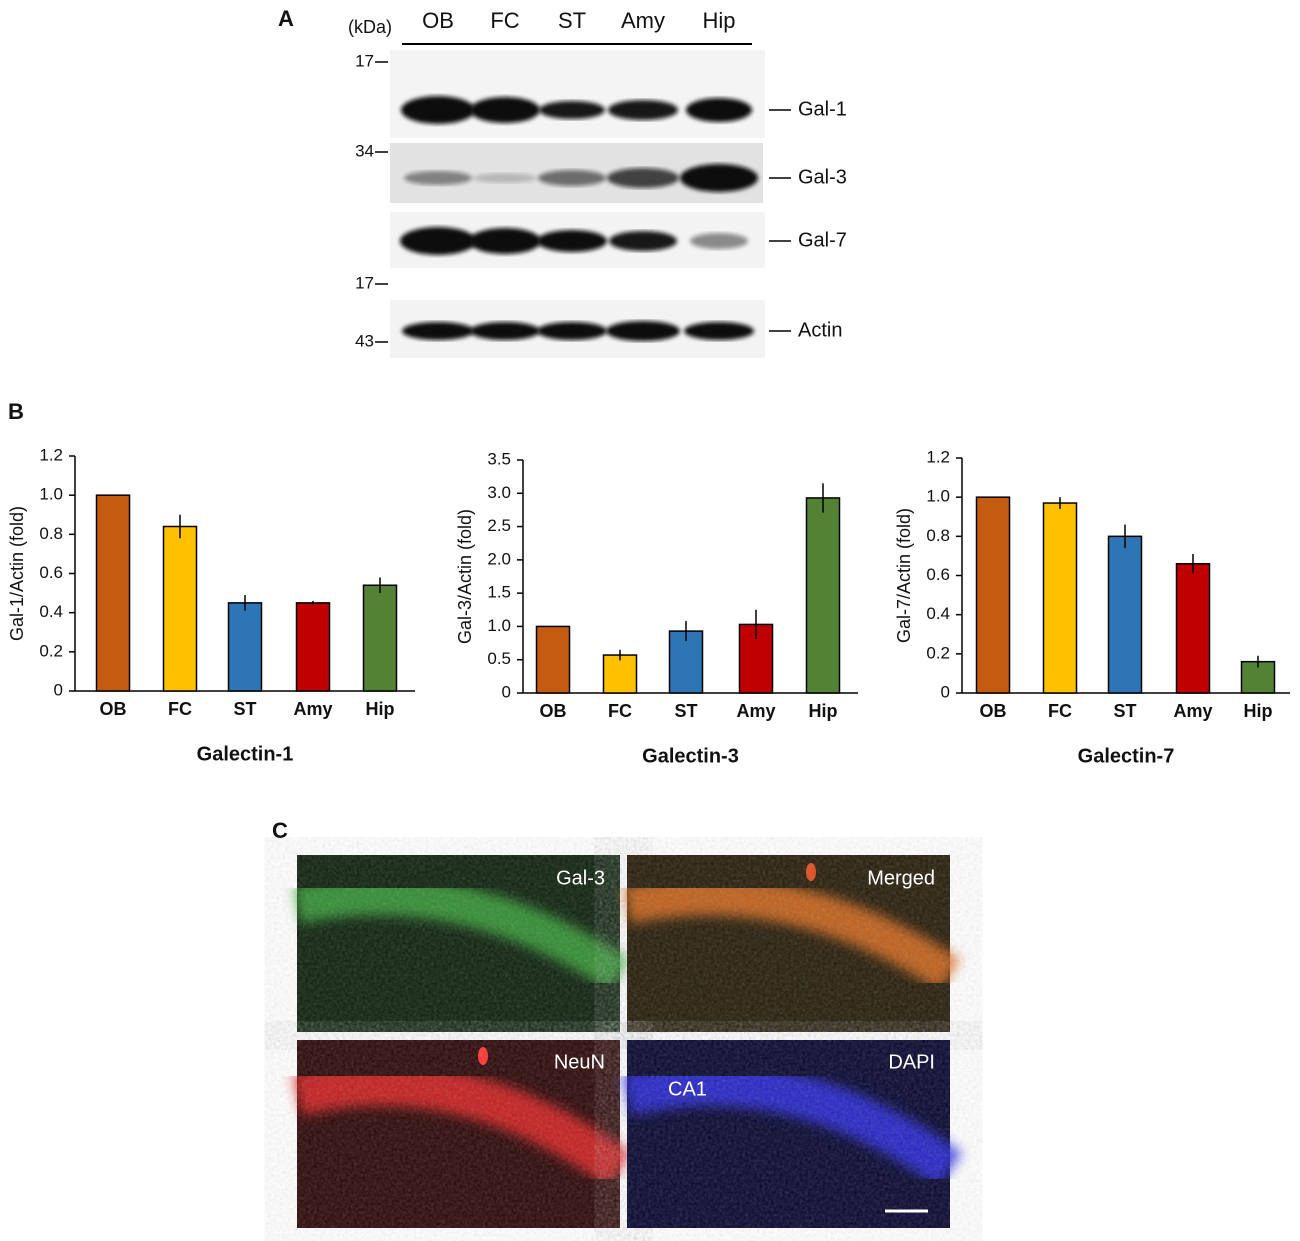  Describe the element at coordinates (643, 20) in the screenshot. I see `lane-label: Amy` at that location.